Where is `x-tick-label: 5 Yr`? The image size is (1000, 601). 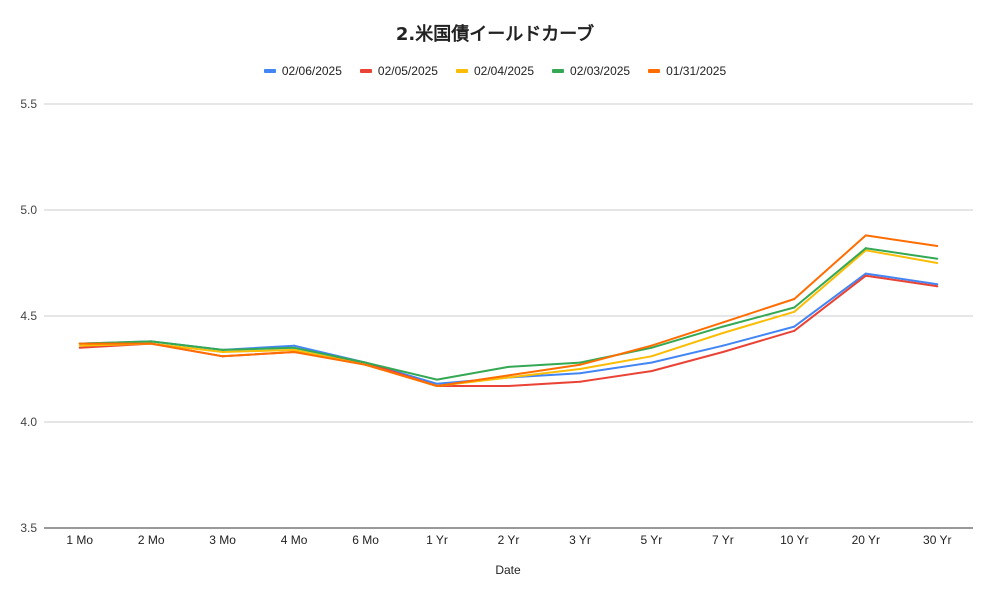 x-tick-label: 5 Yr is located at coordinates (652, 540).